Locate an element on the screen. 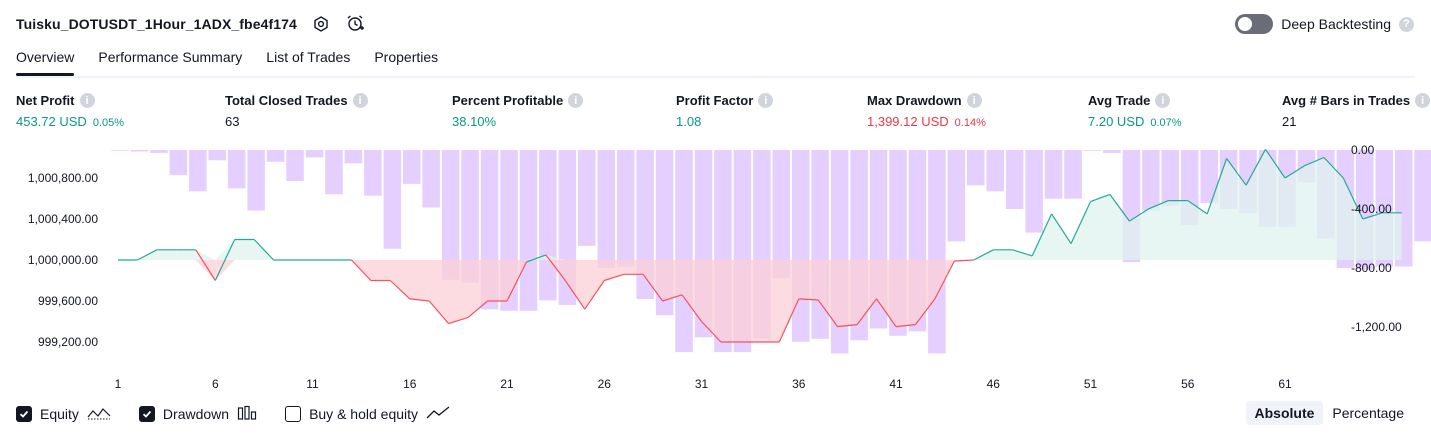  buy-hold-checkbox is located at coordinates (293, 414).